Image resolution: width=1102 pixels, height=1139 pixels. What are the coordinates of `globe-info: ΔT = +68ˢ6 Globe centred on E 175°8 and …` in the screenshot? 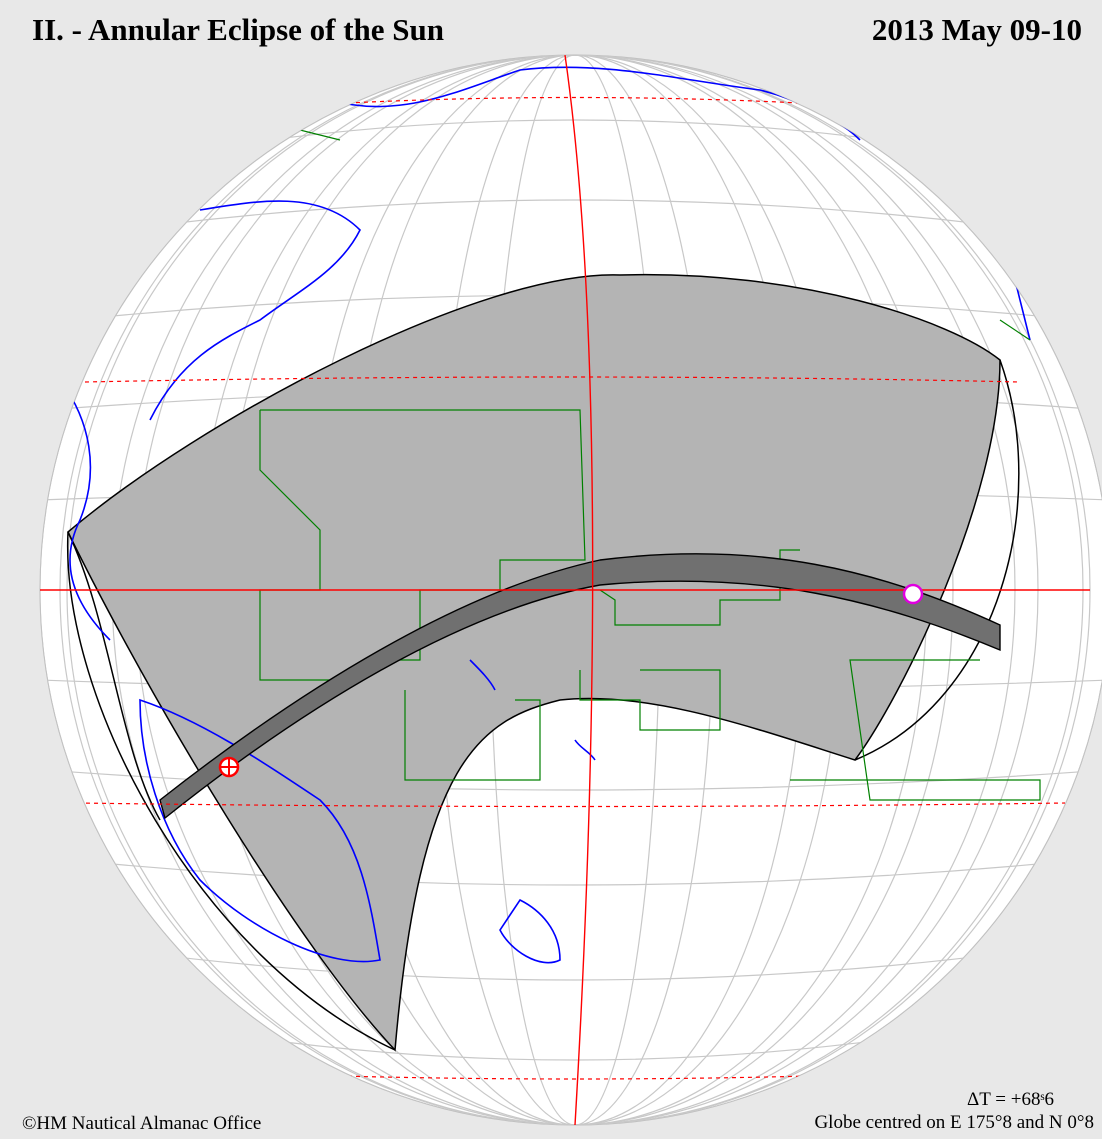 It's located at (954, 1112).